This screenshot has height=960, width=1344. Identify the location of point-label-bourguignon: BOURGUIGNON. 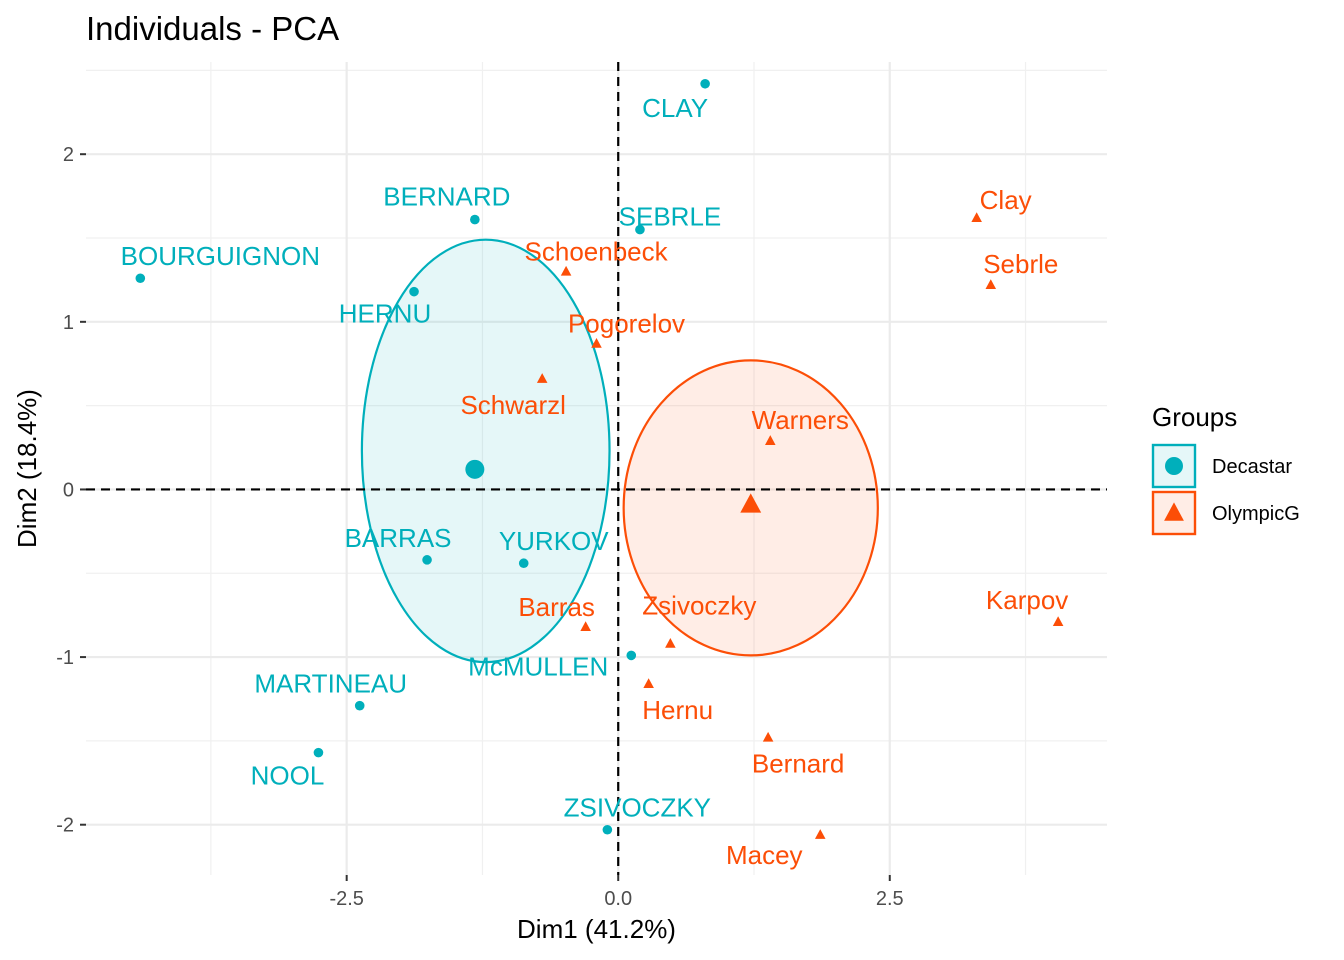
(220, 256).